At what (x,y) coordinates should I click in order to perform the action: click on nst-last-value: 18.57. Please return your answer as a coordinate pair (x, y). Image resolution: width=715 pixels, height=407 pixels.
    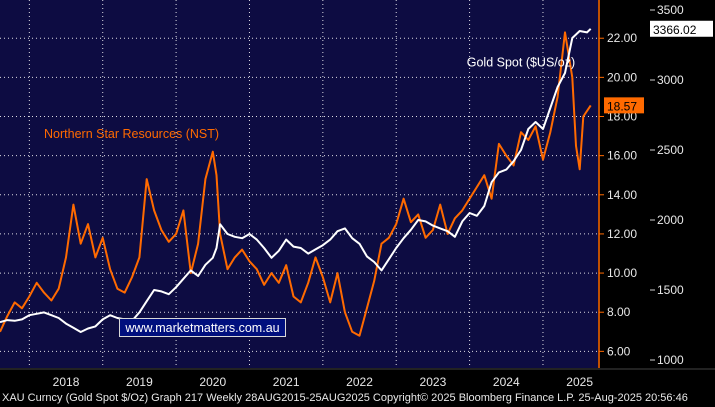
    Looking at the image, I should click on (622, 106).